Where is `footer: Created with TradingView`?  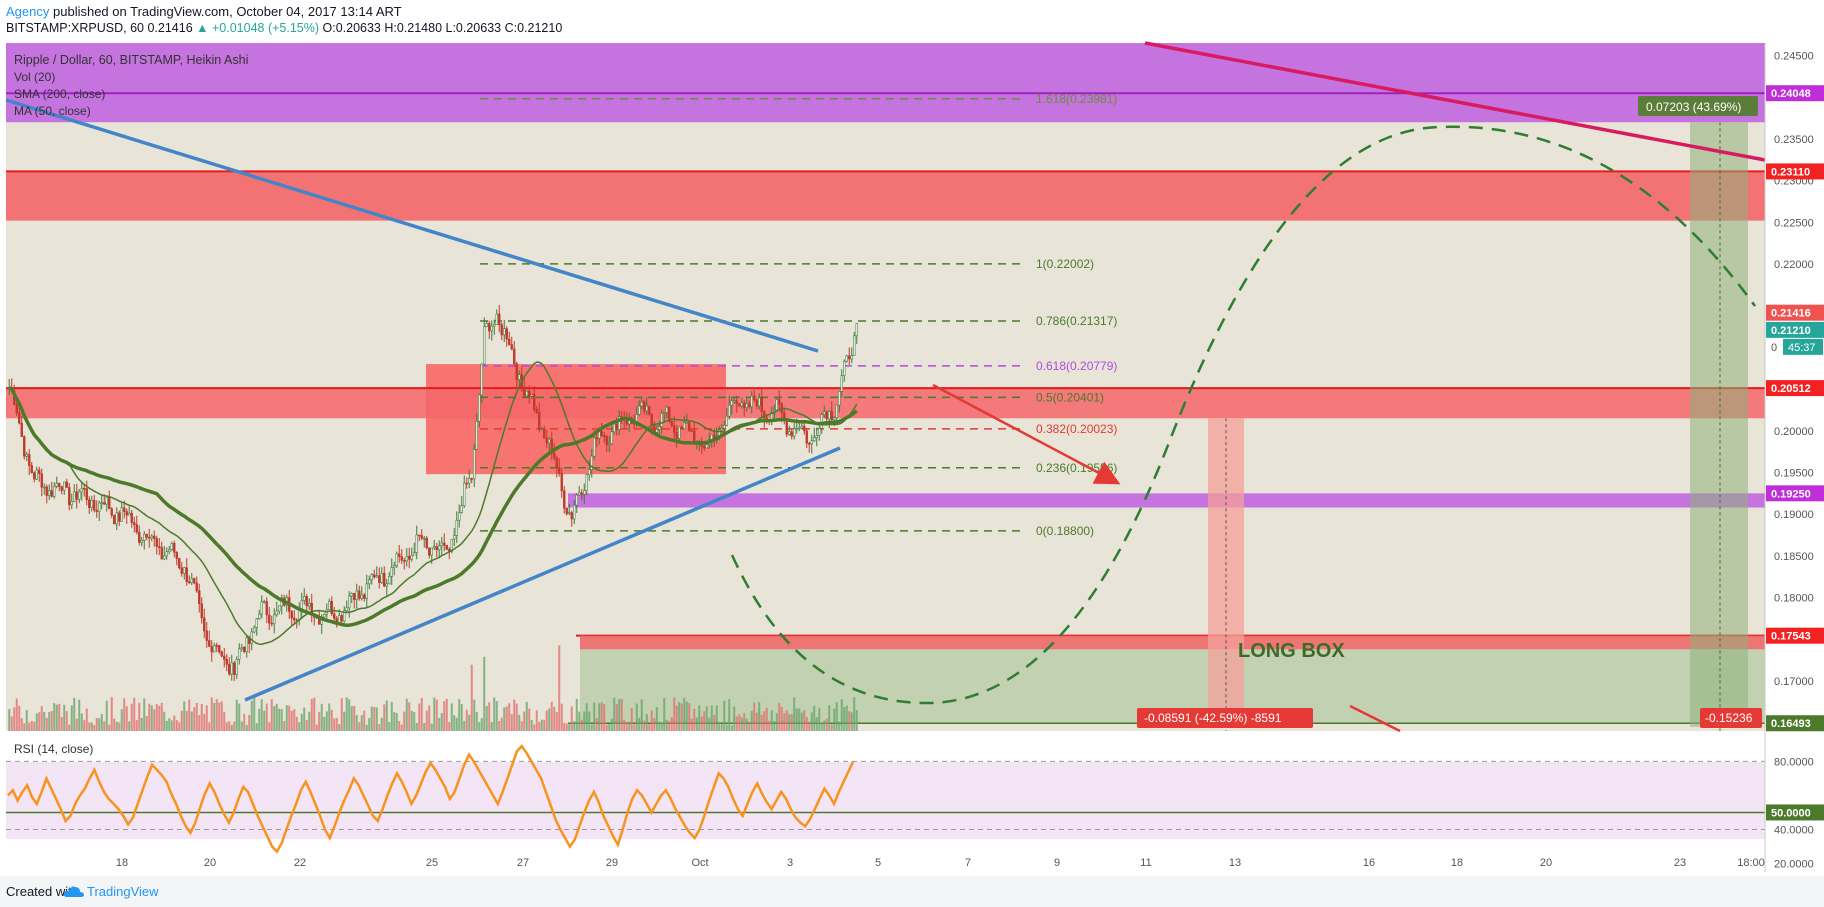
footer: Created with TradingView is located at coordinates (912, 891).